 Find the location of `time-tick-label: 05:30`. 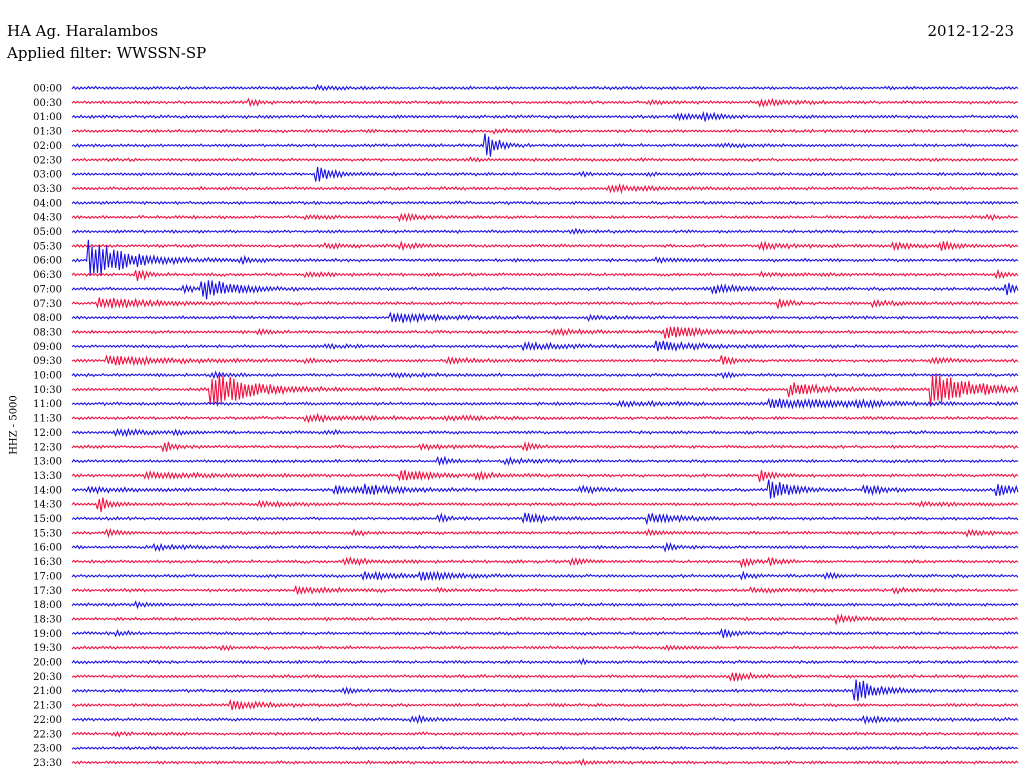

time-tick-label: 05:30 is located at coordinates (47, 246).